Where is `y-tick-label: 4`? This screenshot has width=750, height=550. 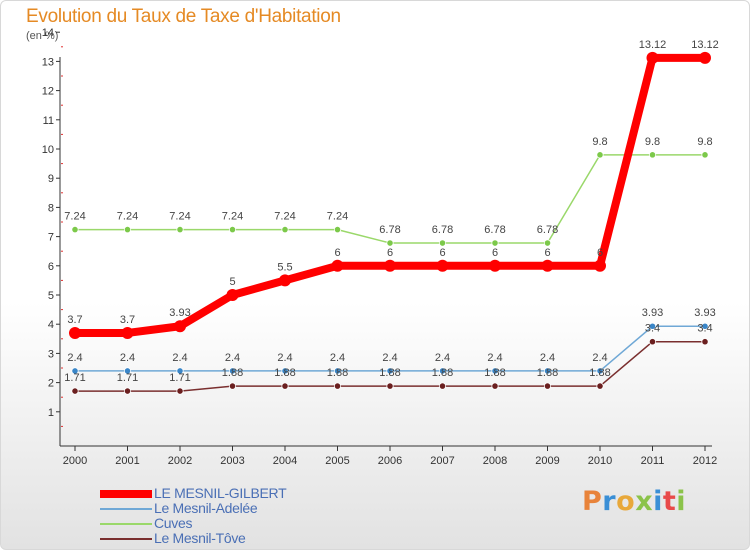 y-tick-label: 4 is located at coordinates (51, 325).